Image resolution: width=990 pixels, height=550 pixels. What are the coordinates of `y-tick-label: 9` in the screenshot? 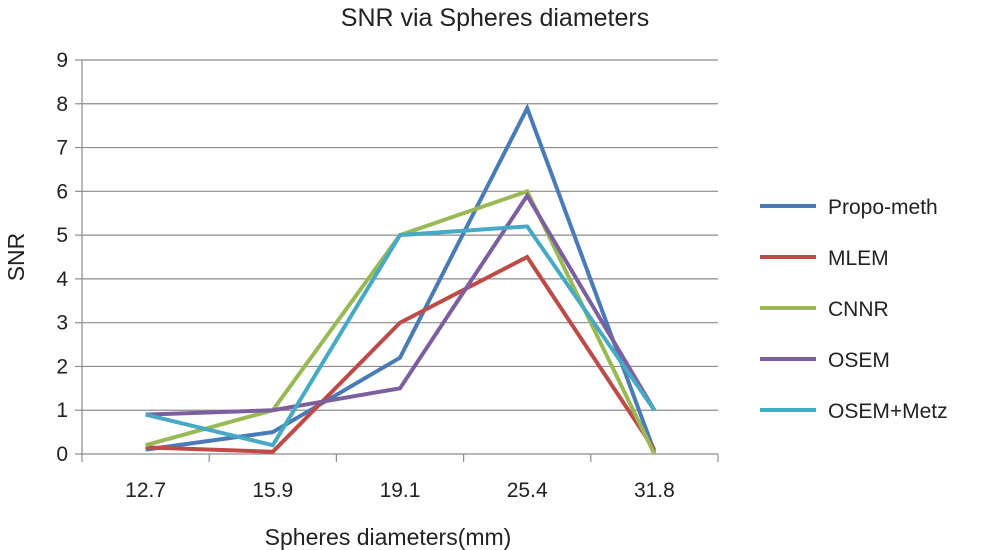 It's located at (62, 60).